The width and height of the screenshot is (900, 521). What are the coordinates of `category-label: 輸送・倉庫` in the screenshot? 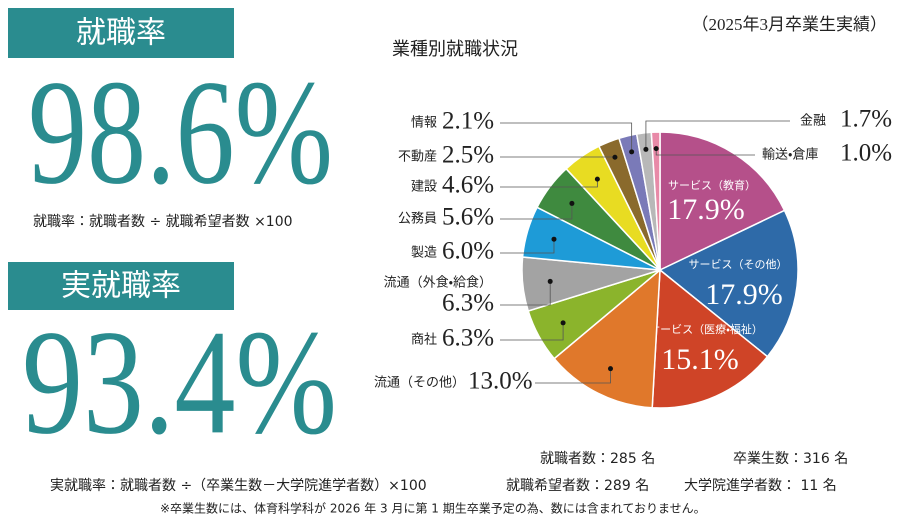 It's located at (790, 155).